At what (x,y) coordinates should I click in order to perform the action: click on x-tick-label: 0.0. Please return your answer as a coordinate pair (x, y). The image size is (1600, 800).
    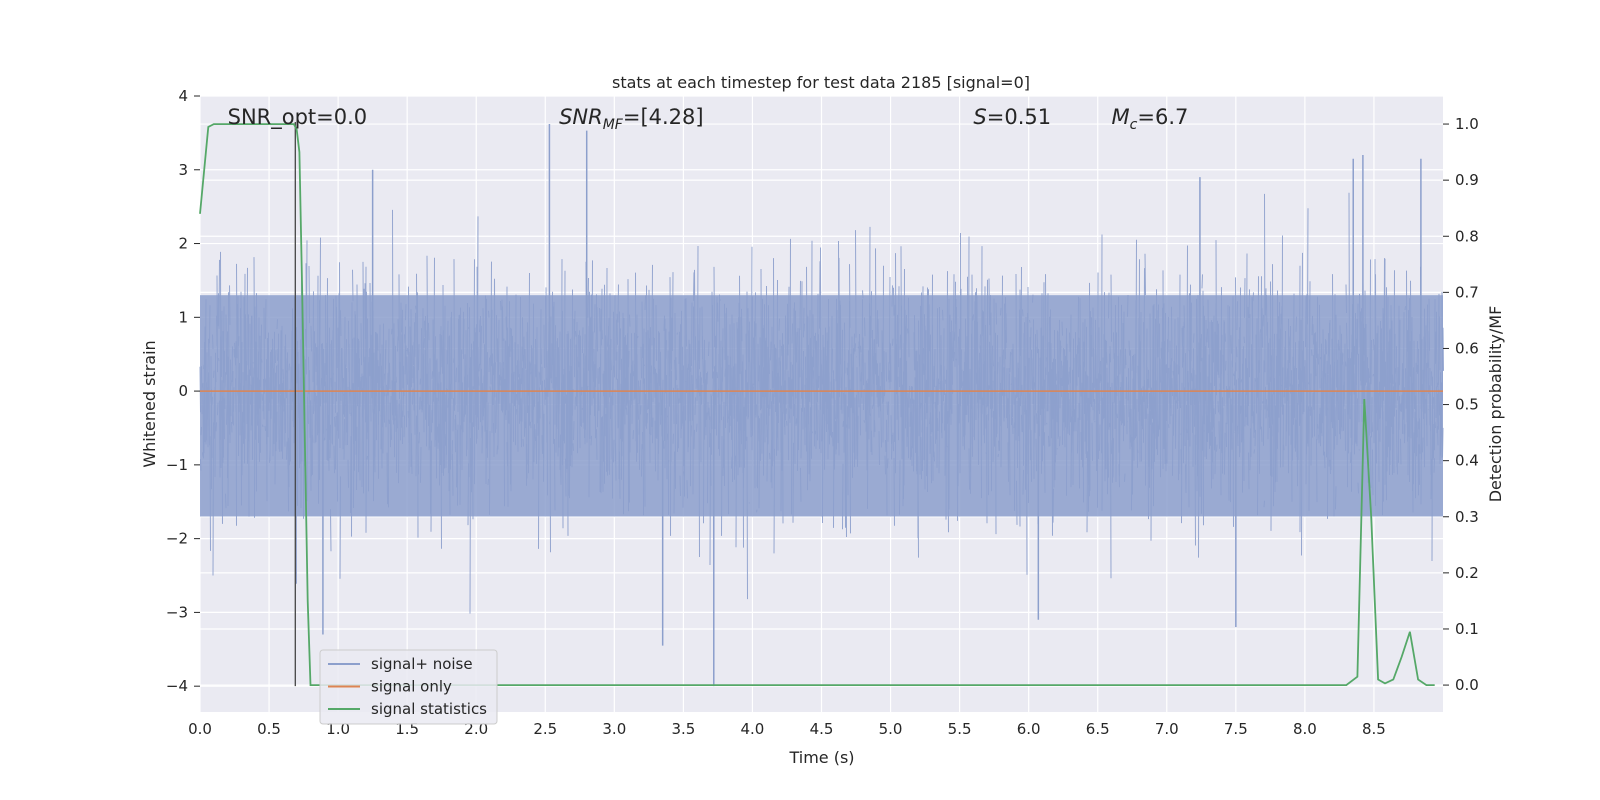
    Looking at the image, I should click on (200, 729).